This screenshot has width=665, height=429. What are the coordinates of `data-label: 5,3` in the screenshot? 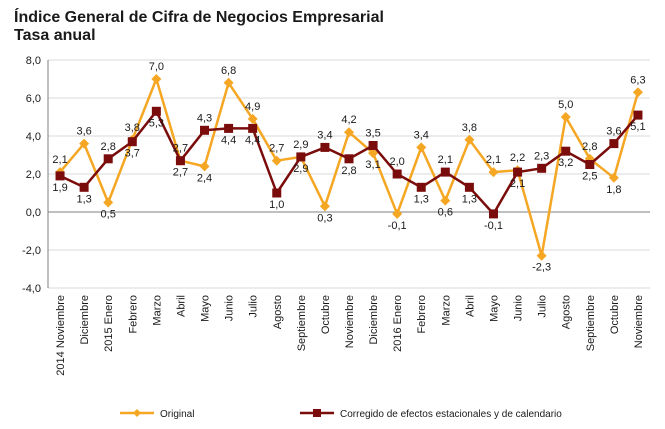 It's located at (156, 123).